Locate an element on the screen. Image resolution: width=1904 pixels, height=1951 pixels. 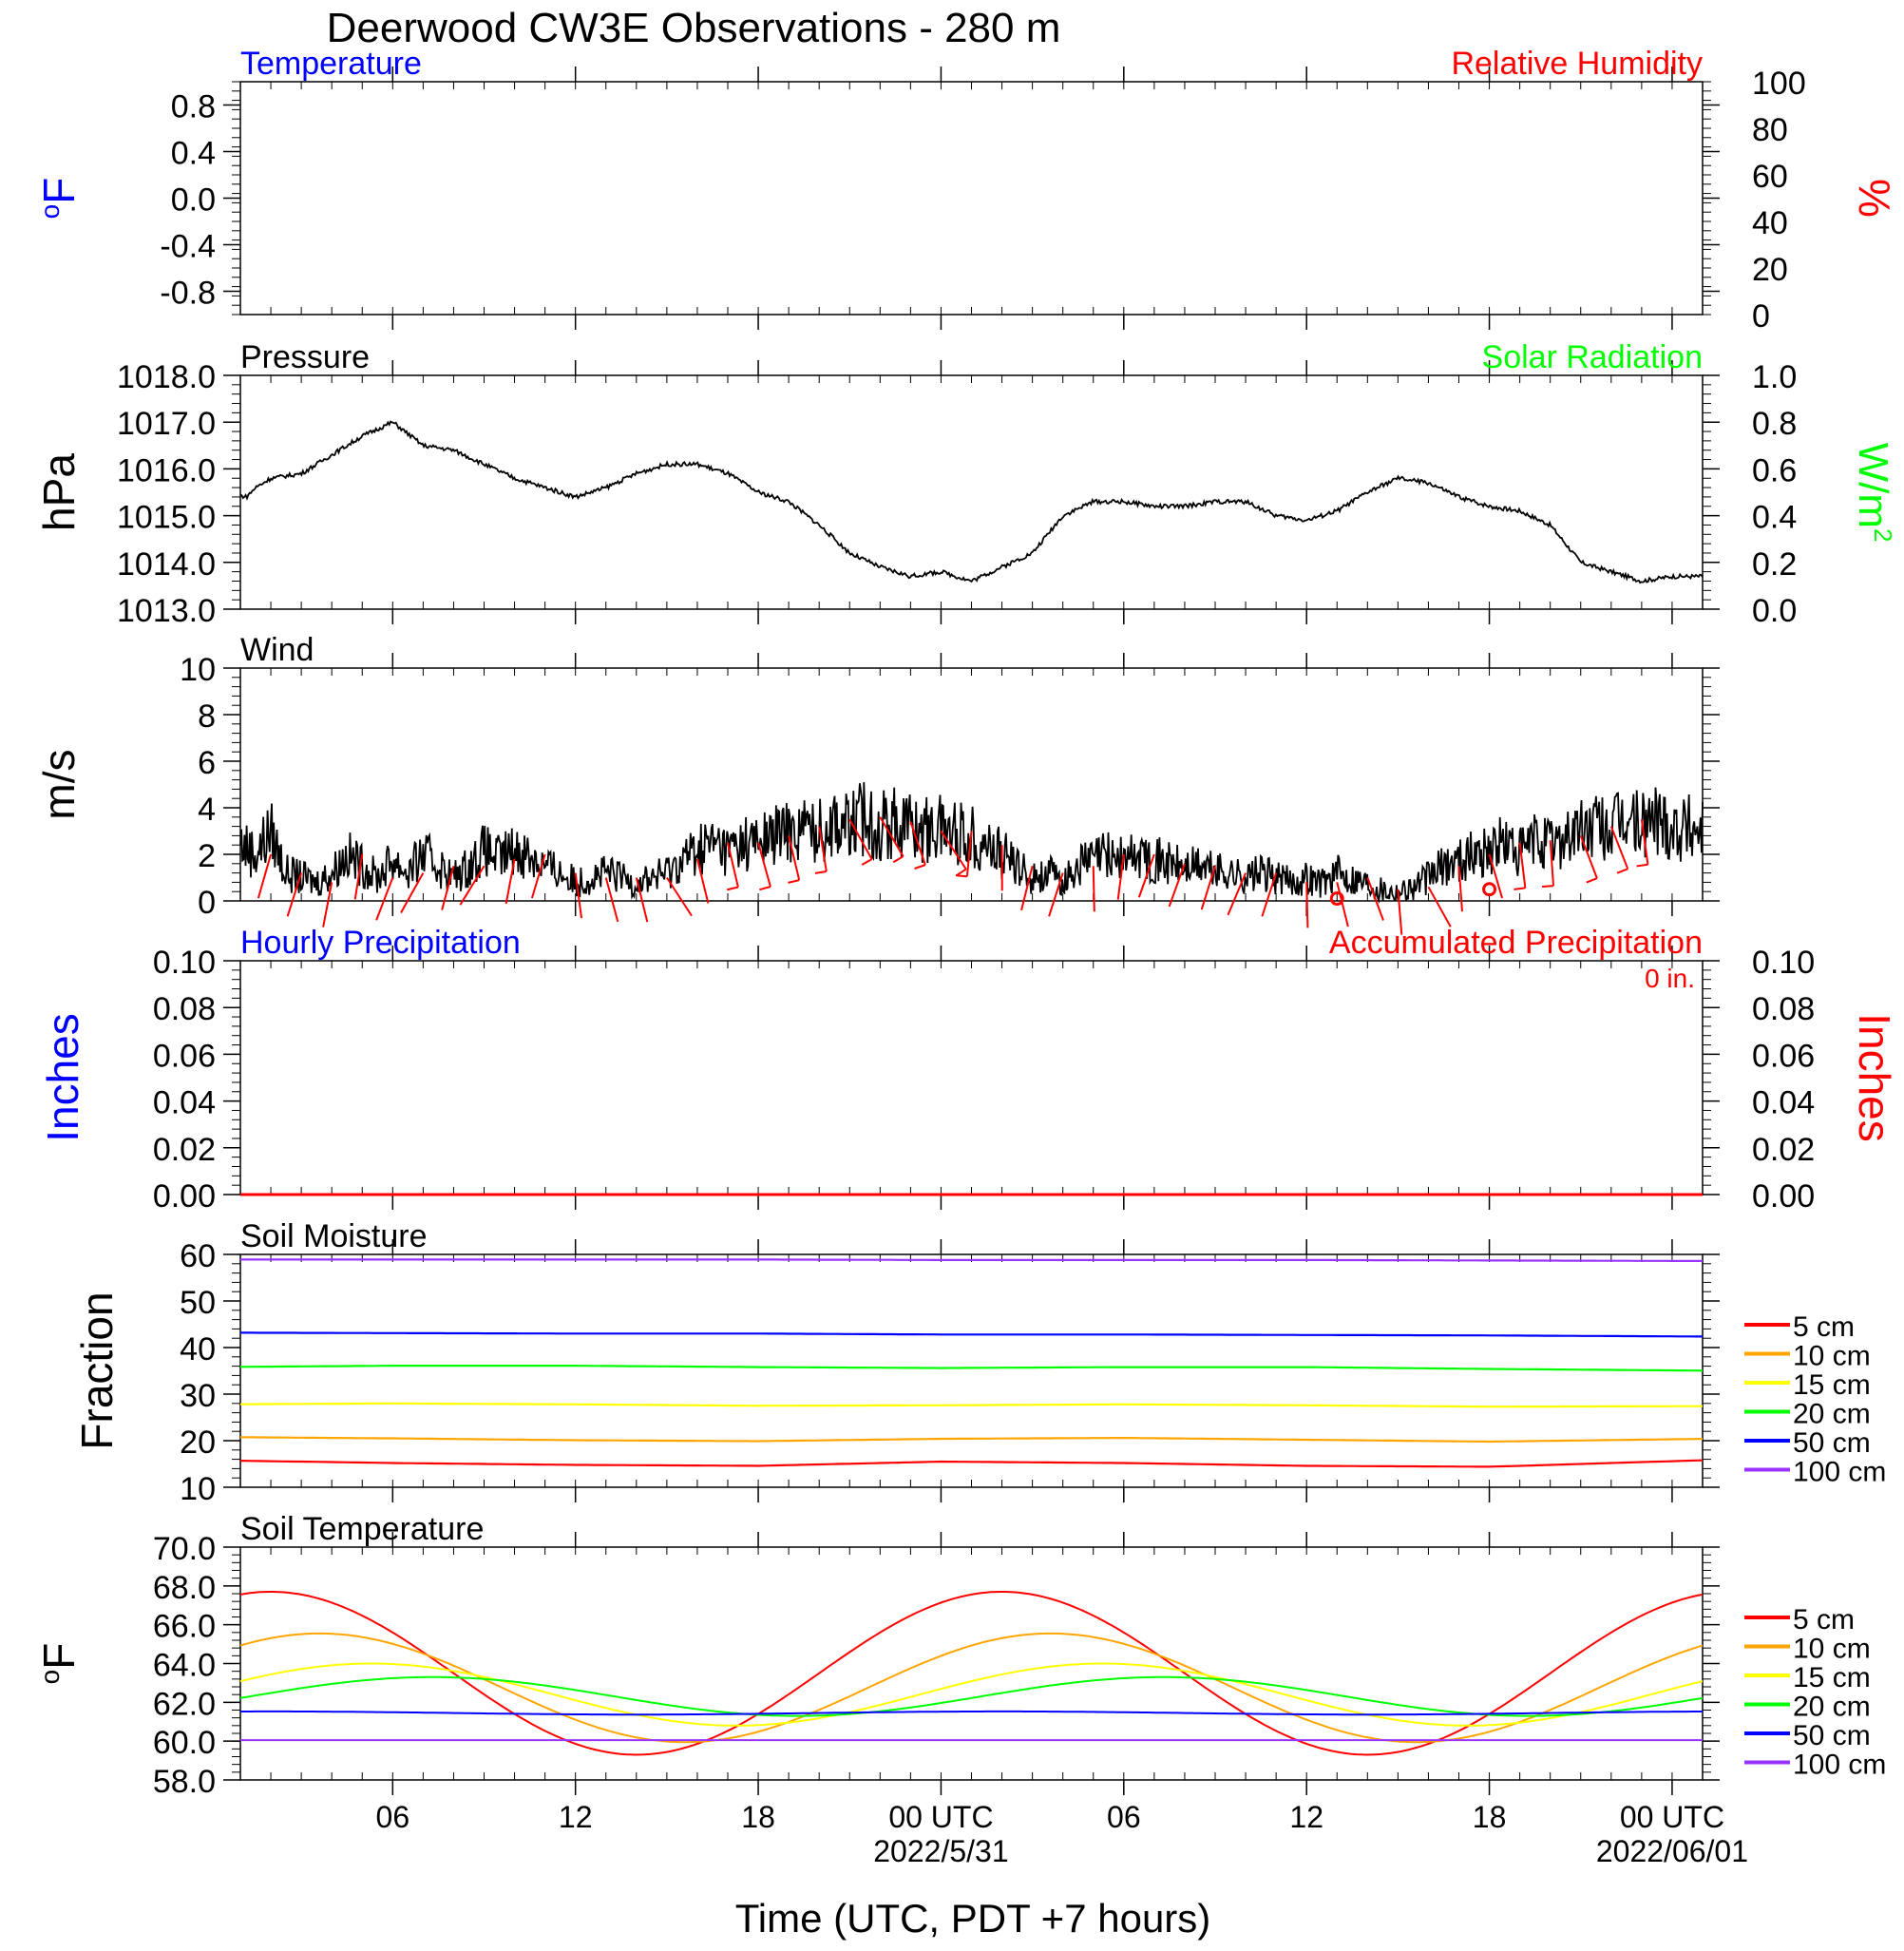
y2-tick-label: 80 is located at coordinates (1770, 130).